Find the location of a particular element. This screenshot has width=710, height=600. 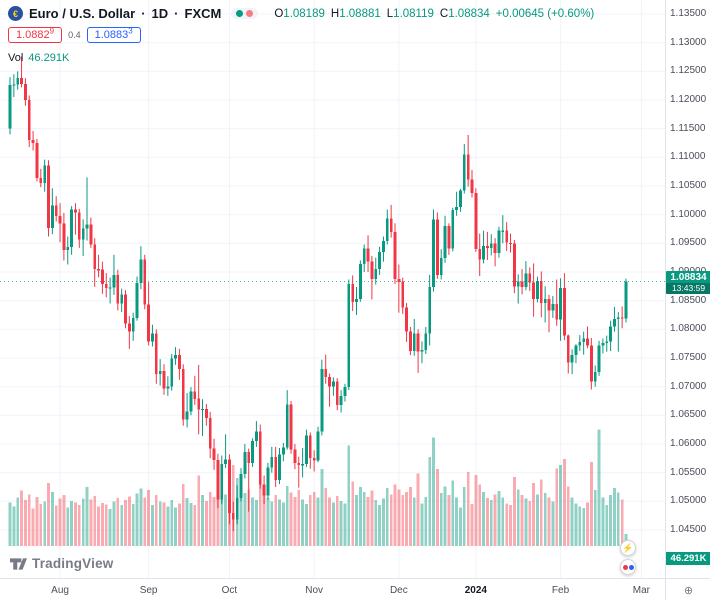

exchange-label: FXCM is located at coordinates (203, 13).